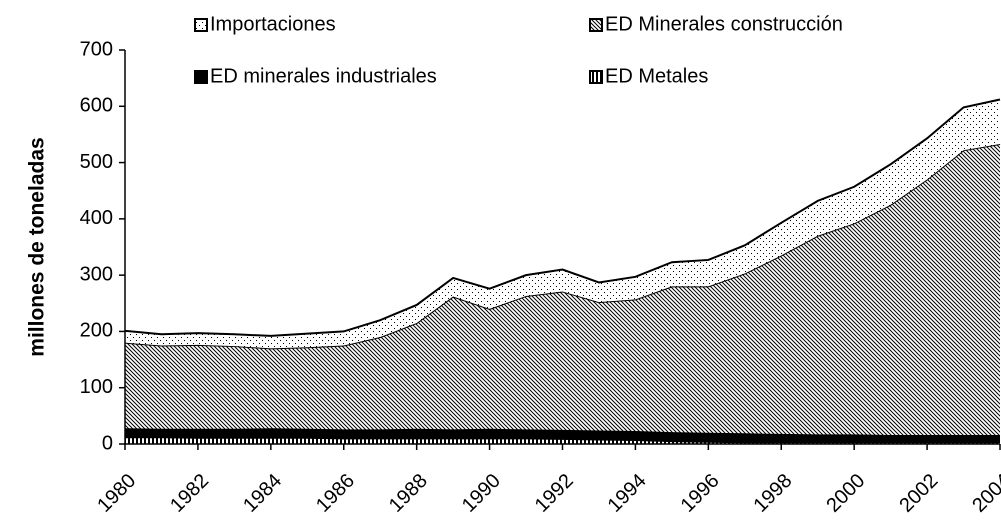 The image size is (1001, 525). Describe the element at coordinates (96, 49) in the screenshot. I see `y-tick-label: 700` at that location.